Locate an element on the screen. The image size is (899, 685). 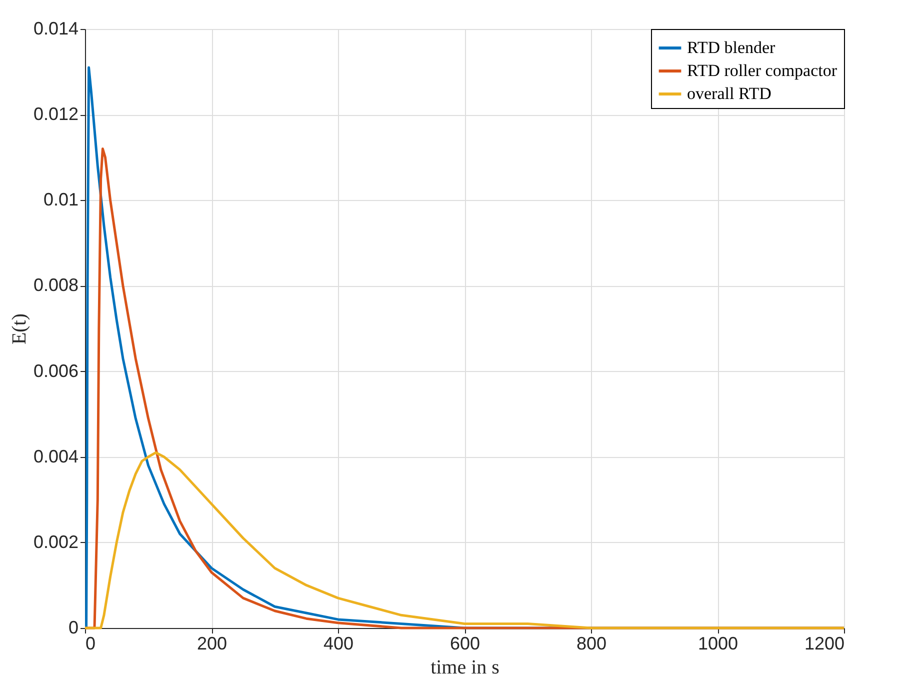
x-tick-label: 200 is located at coordinates (212, 644).